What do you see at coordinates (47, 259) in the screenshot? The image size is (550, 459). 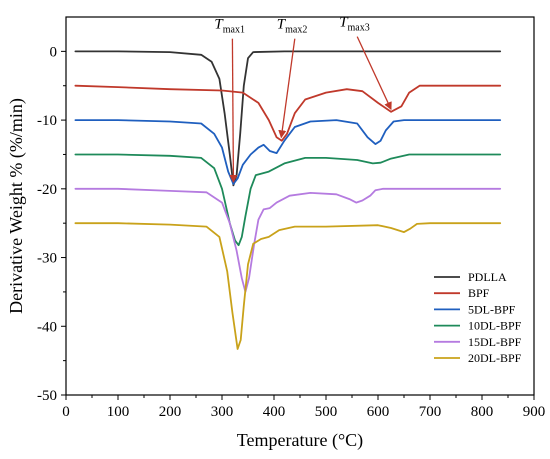 I see `y-tick-label: -30` at bounding box center [47, 259].